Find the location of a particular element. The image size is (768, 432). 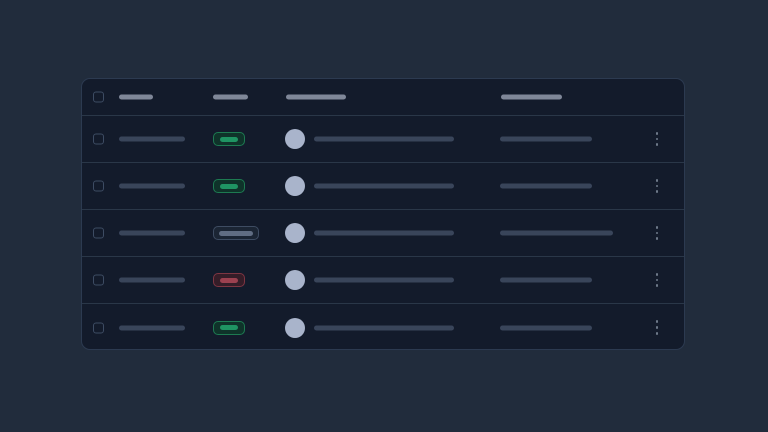

status-badge-neutral is located at coordinates (236, 233).